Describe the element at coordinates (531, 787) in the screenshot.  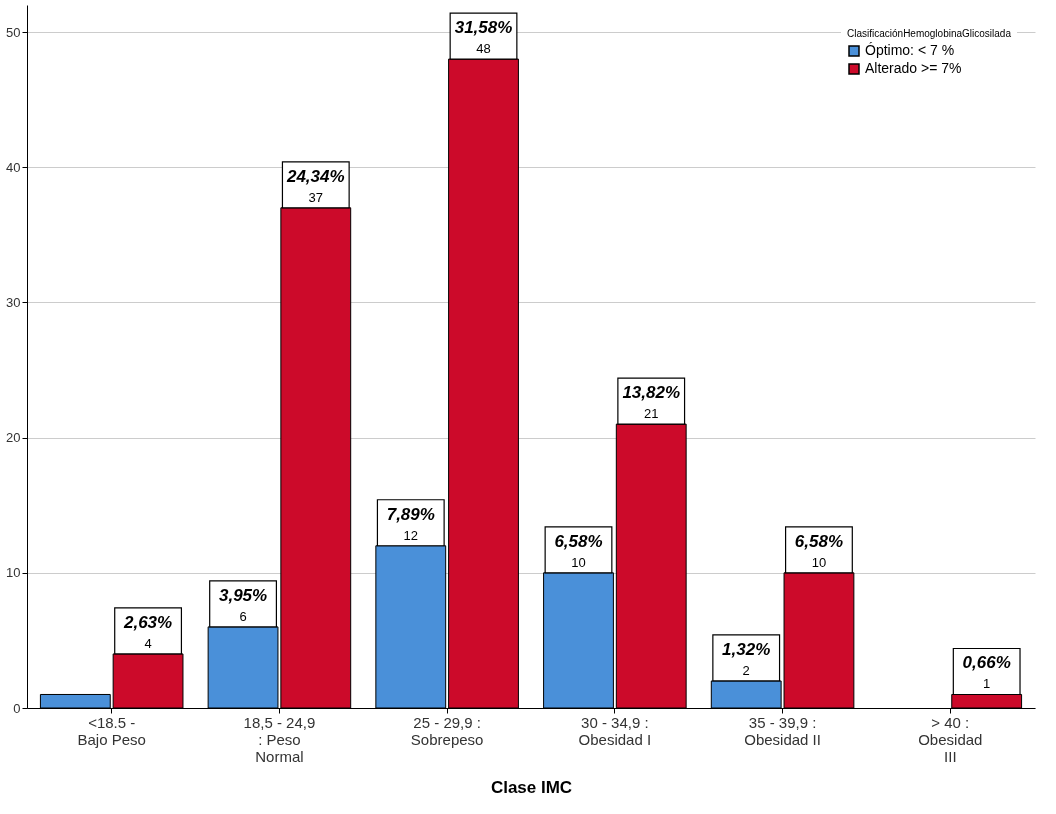
I see `x-axis-title: Clase IMC` at that location.